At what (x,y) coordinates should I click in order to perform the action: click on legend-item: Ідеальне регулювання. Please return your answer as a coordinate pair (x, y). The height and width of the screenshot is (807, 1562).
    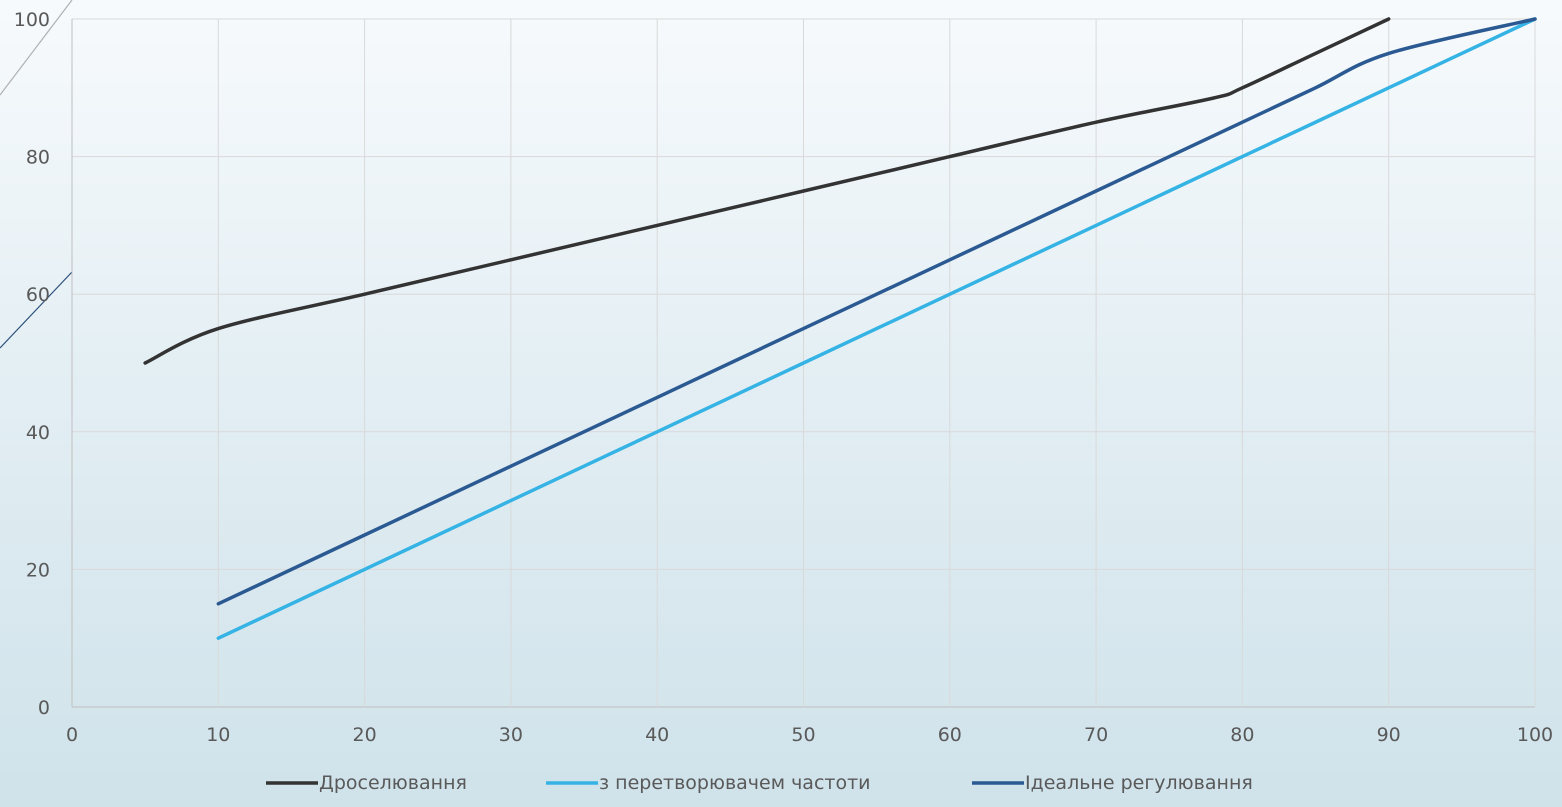
    Looking at the image, I should click on (1112, 783).